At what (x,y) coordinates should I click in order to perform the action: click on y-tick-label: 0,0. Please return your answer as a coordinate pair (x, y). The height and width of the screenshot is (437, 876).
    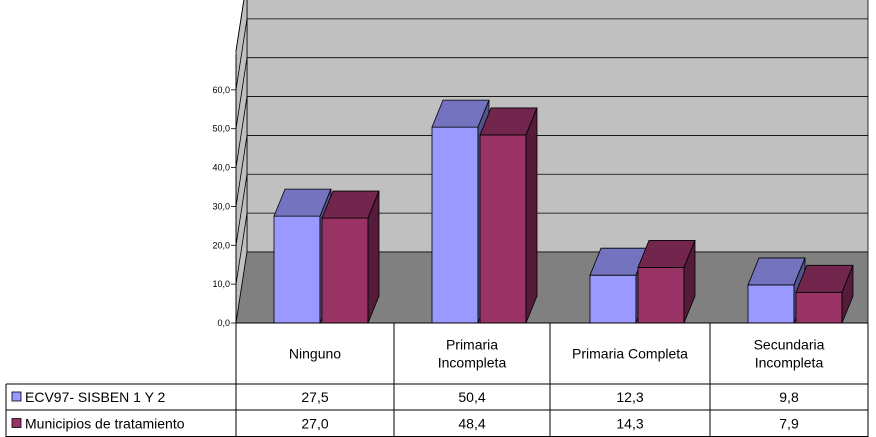
    Looking at the image, I should click on (223, 323).